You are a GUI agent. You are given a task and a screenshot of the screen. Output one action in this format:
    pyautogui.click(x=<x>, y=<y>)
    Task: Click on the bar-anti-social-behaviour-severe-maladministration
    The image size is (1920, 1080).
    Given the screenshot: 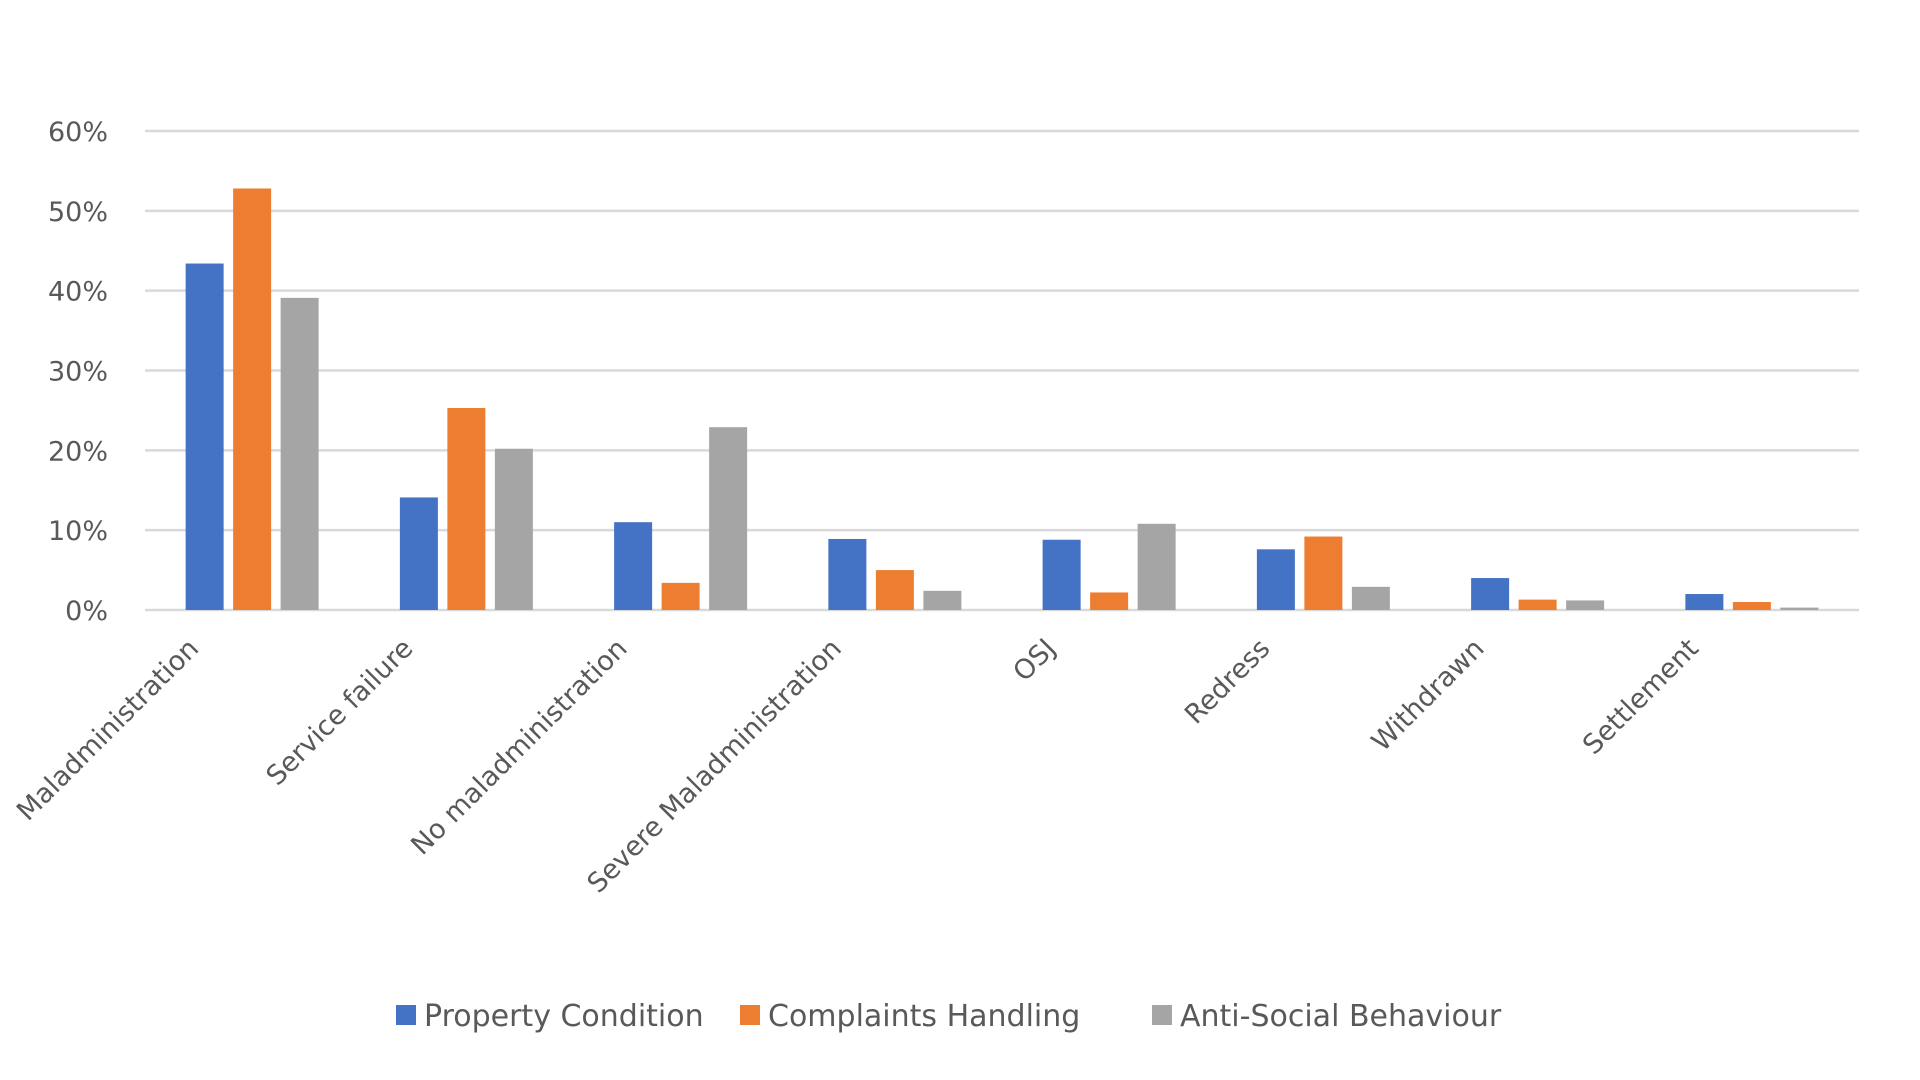 What is the action you would take?
    pyautogui.click(x=942, y=600)
    